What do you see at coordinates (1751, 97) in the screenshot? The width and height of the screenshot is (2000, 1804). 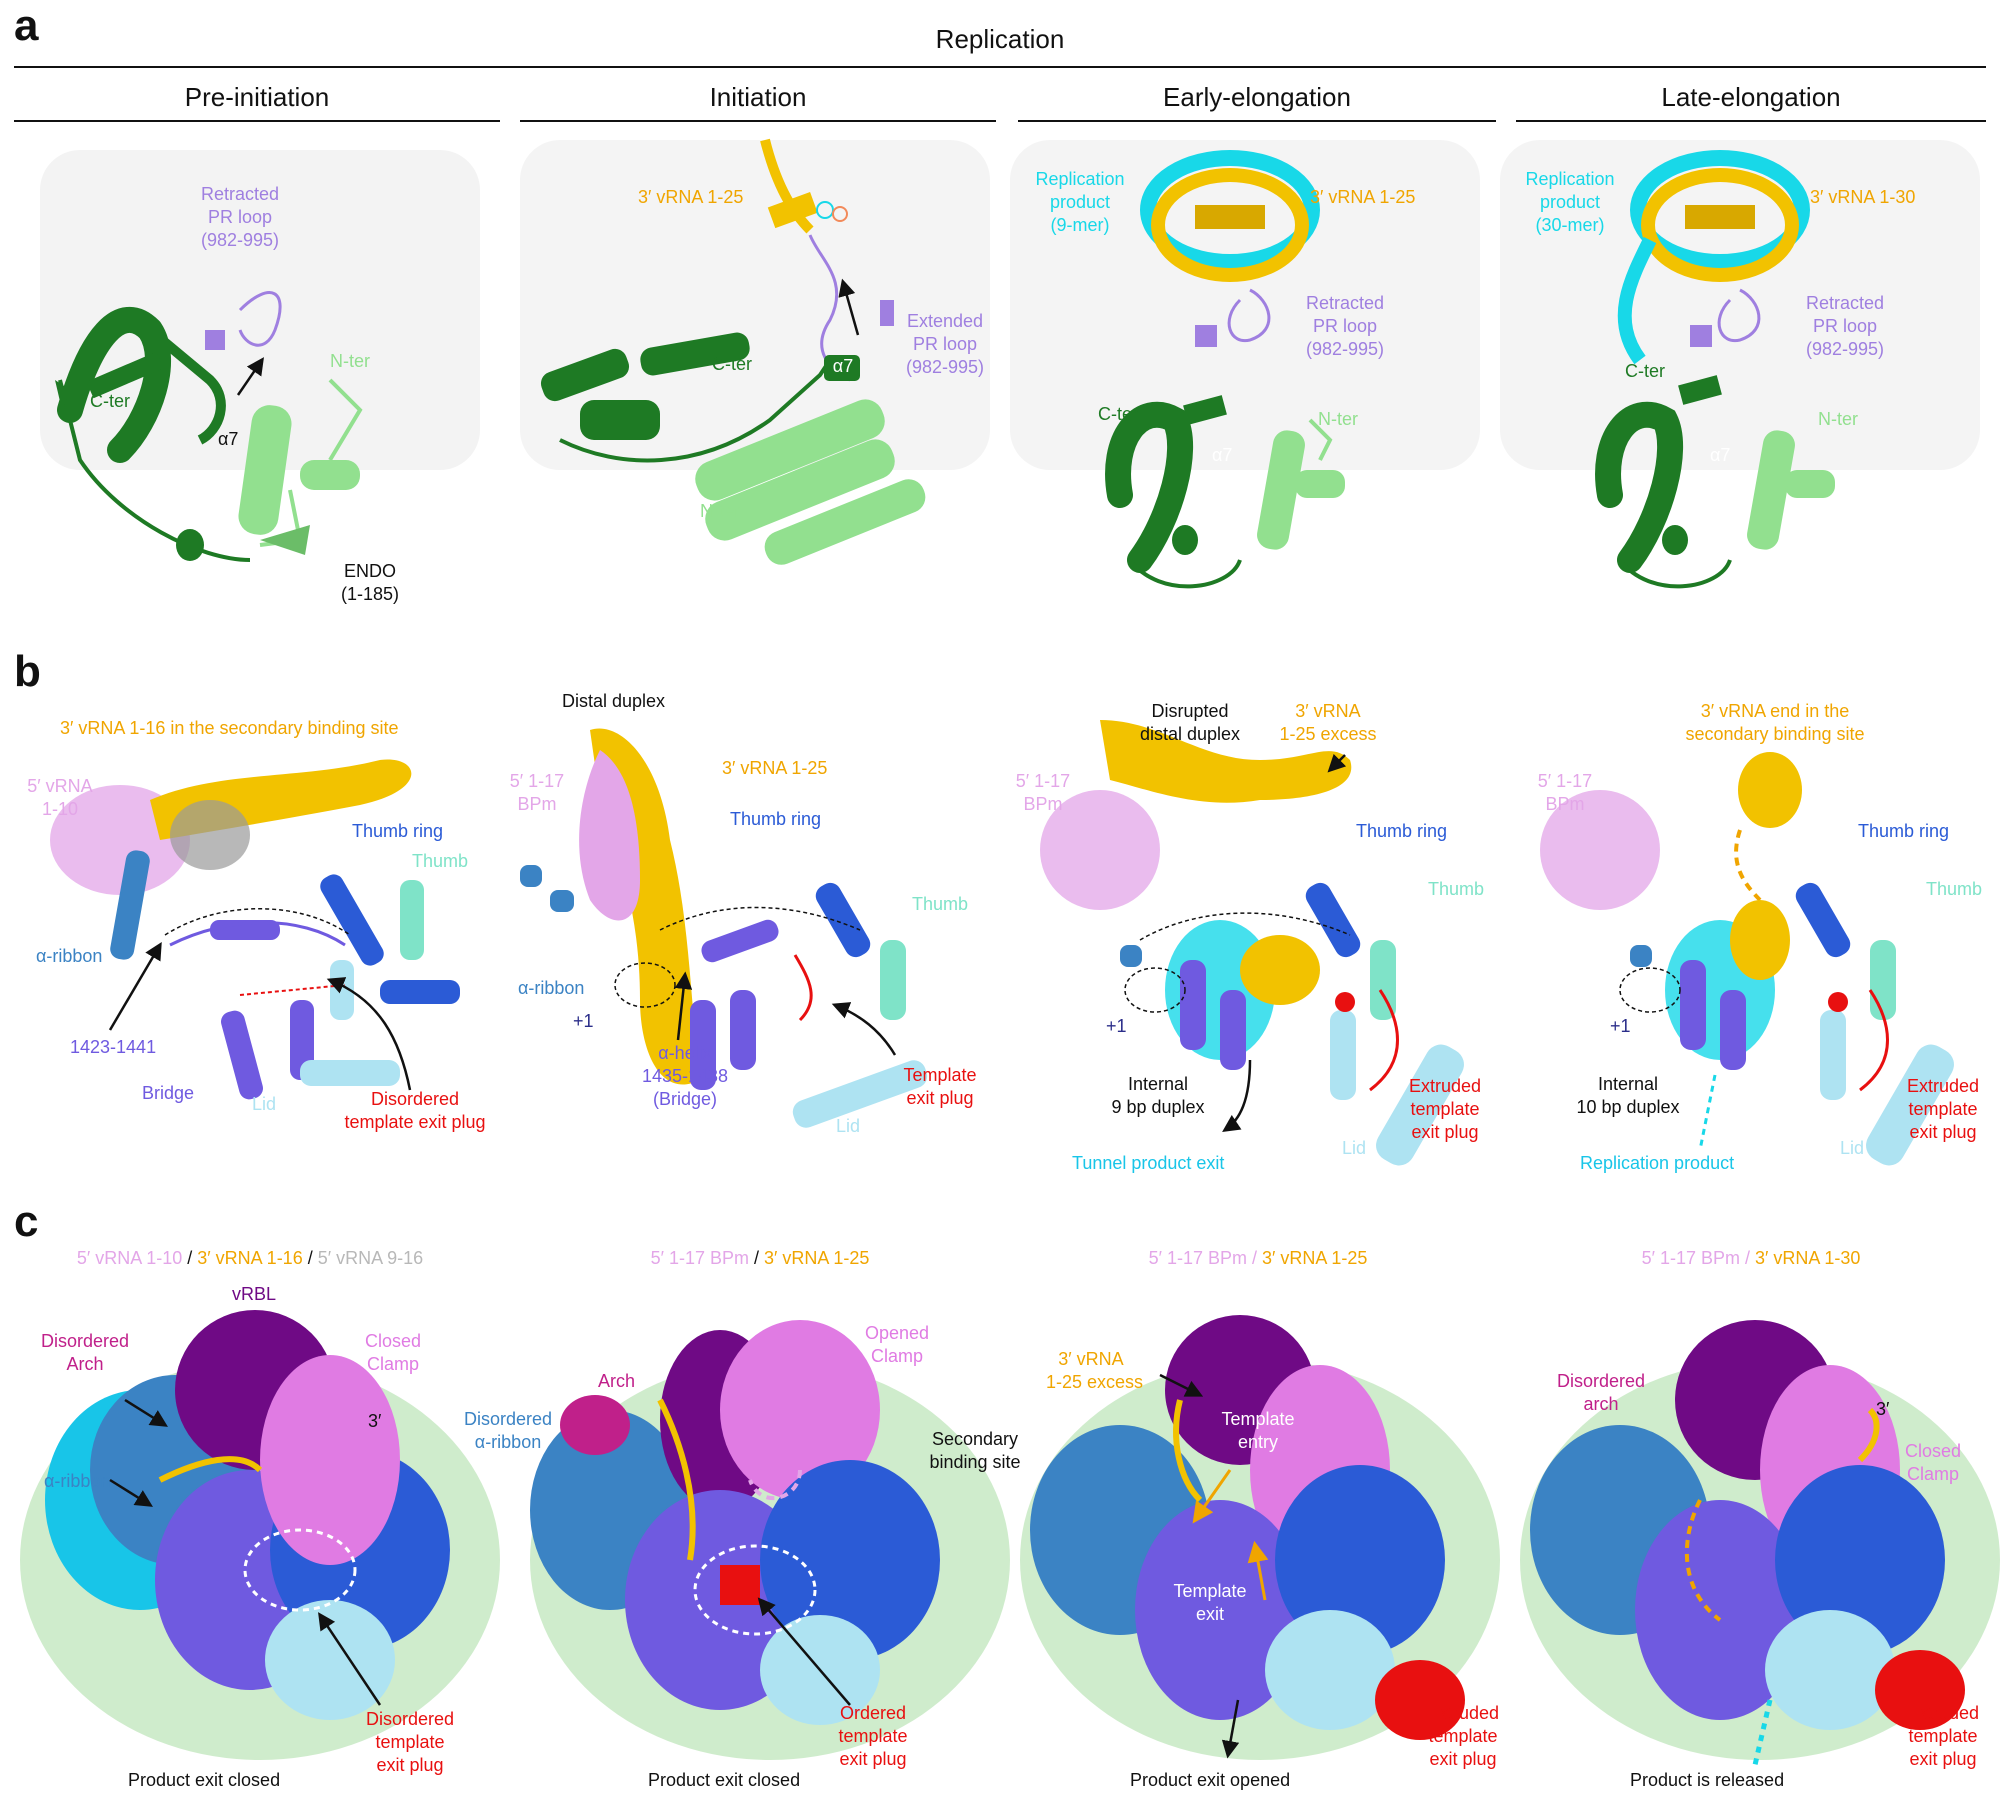 I see `panel-a-col4-title: Late-elongation` at bounding box center [1751, 97].